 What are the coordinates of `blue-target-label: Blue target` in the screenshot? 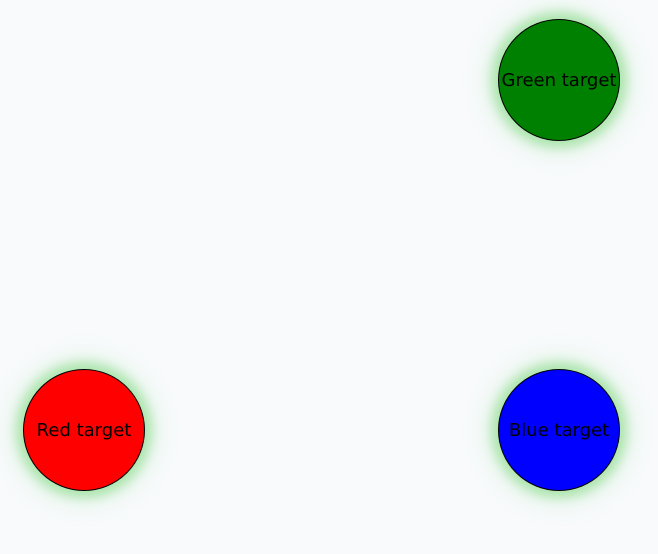 It's located at (559, 430).